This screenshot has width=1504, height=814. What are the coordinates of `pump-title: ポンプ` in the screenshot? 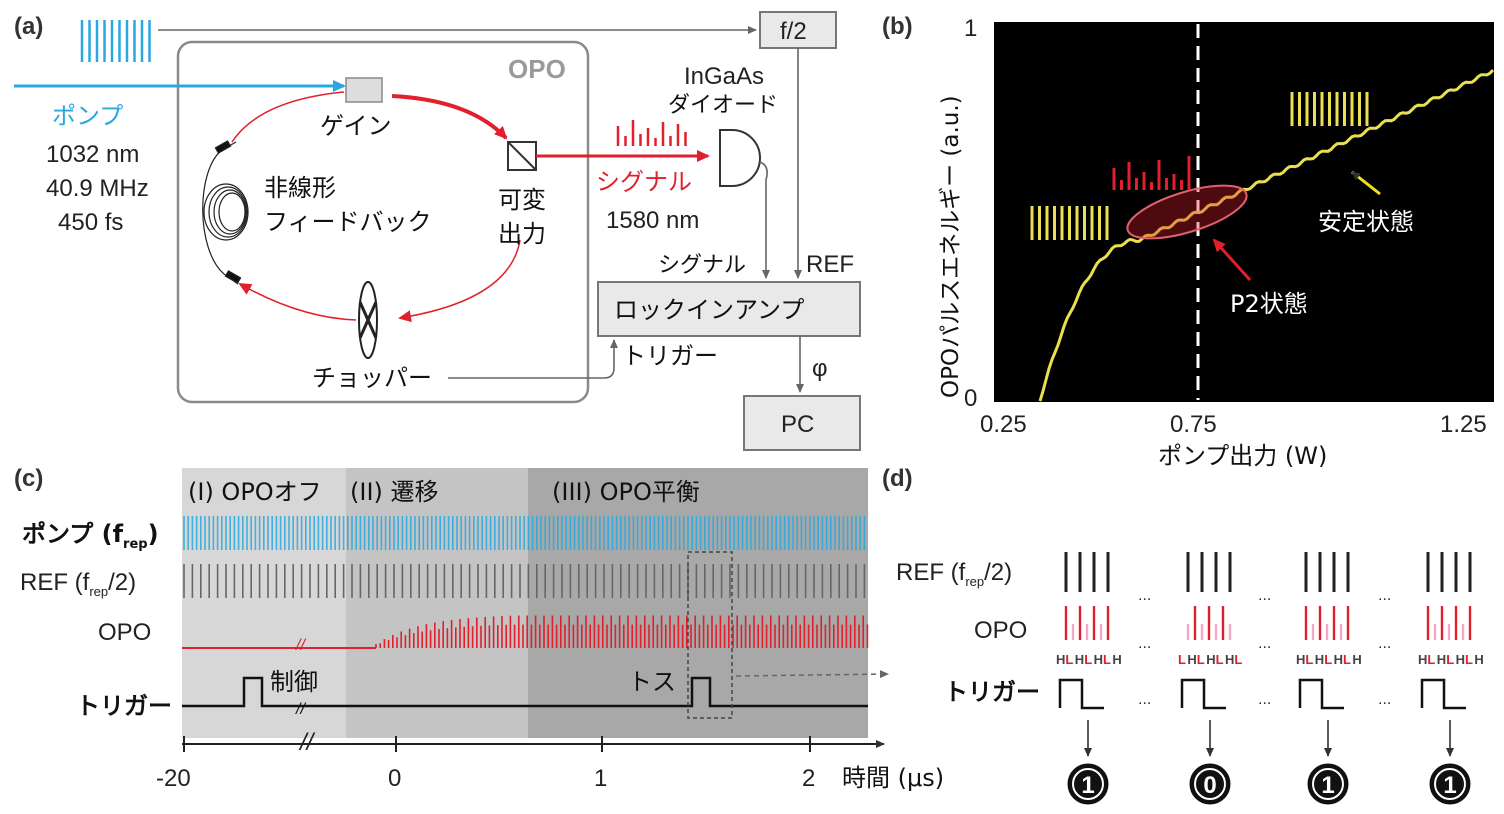 It's located at (87, 116).